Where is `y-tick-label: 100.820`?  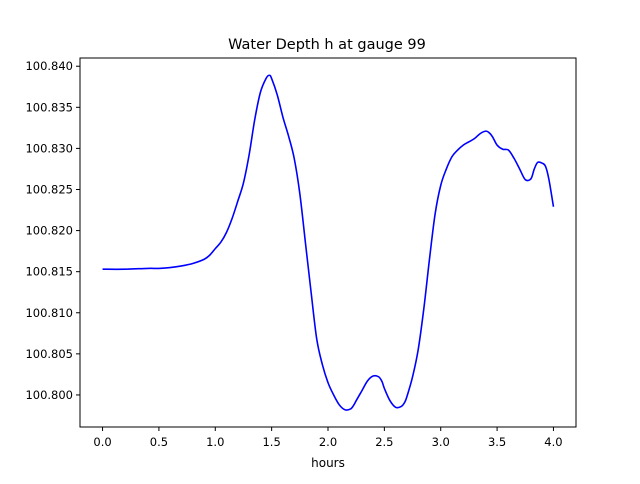
y-tick-label: 100.820 is located at coordinates (49, 231).